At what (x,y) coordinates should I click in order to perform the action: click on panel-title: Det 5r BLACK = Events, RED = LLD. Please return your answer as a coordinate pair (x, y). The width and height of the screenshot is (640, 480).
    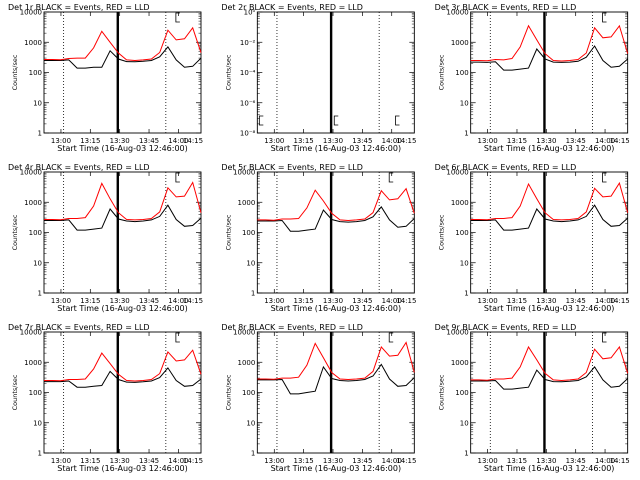
    Looking at the image, I should click on (292, 167).